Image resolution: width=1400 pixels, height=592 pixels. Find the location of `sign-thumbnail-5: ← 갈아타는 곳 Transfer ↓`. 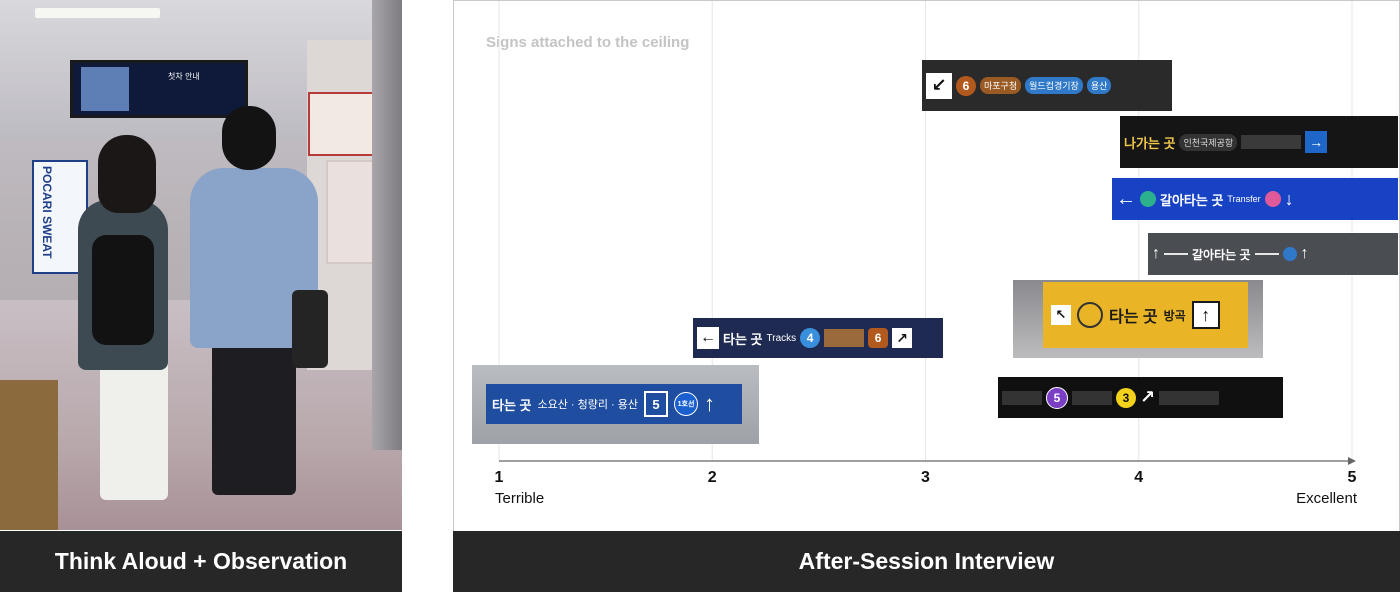

sign-thumbnail-5: ← 갈아타는 곳 Transfer ↓ is located at coordinates (1255, 199).